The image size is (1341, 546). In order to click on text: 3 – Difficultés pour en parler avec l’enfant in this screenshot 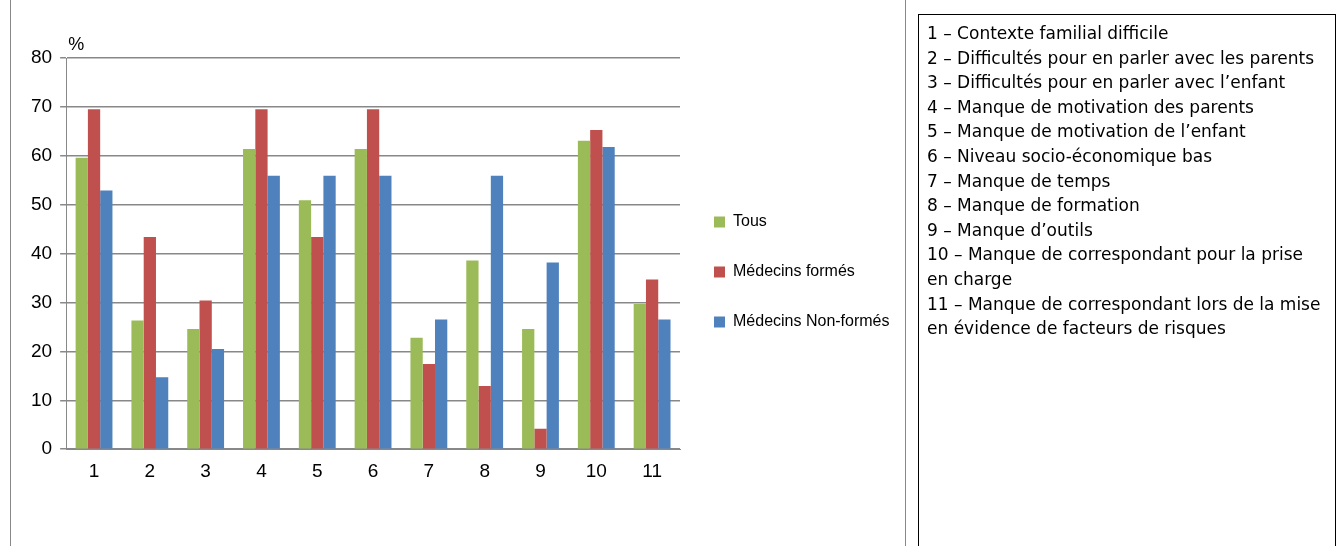, I will do `click(1107, 83)`.